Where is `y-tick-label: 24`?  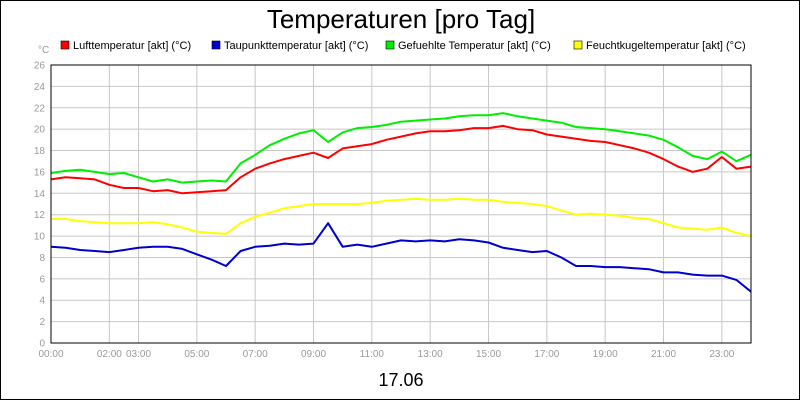 y-tick-label: 24 is located at coordinates (40, 87).